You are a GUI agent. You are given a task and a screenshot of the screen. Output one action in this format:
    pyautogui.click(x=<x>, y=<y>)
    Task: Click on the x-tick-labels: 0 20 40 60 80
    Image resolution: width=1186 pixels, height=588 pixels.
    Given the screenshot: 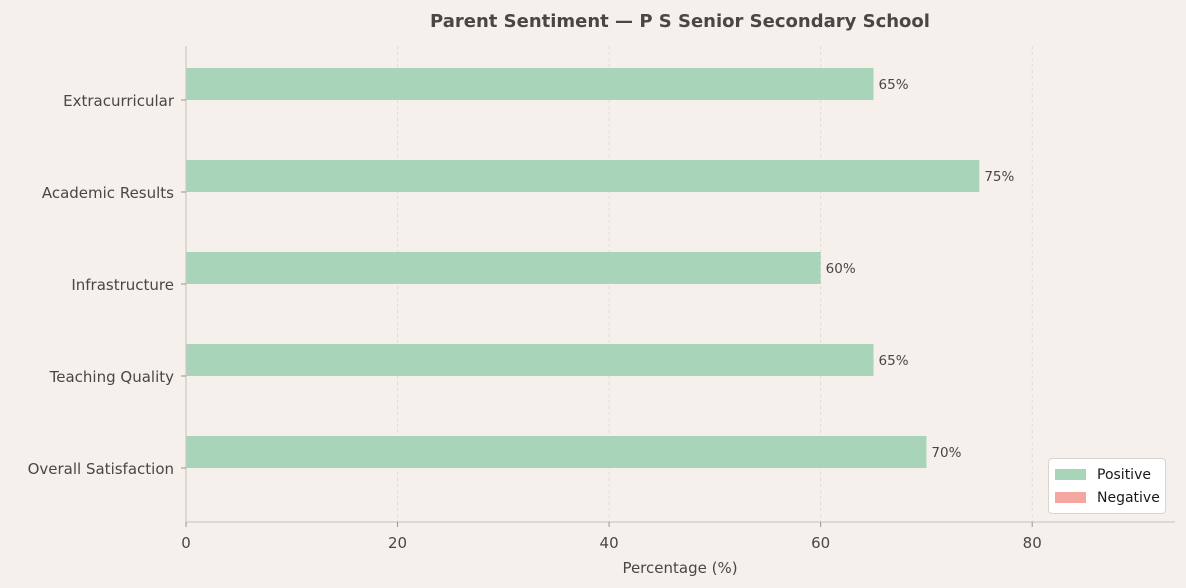 What is the action you would take?
    pyautogui.click(x=611, y=537)
    